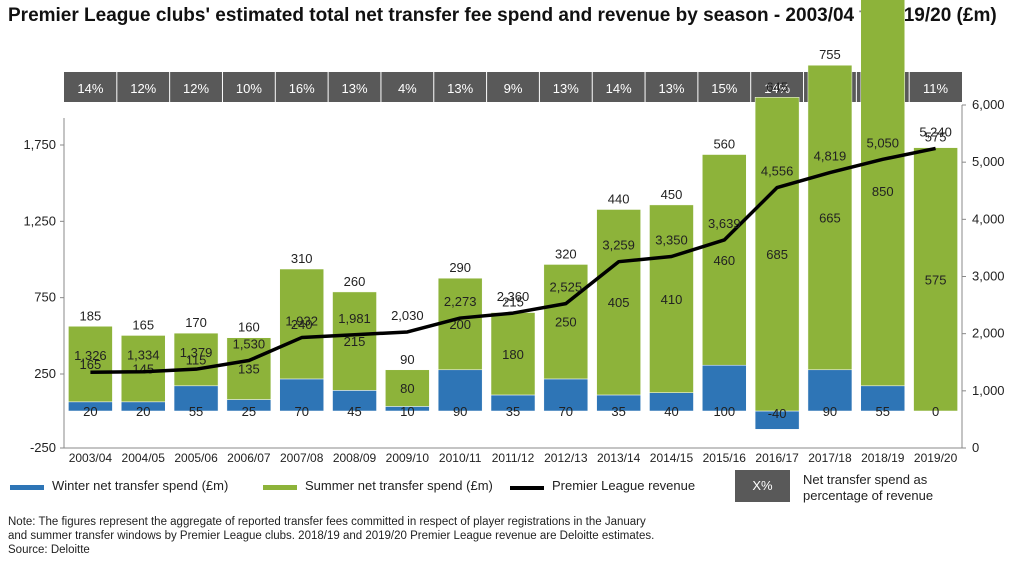  Describe the element at coordinates (777, 171) in the screenshot. I see `label-revenue: 4,556` at that location.